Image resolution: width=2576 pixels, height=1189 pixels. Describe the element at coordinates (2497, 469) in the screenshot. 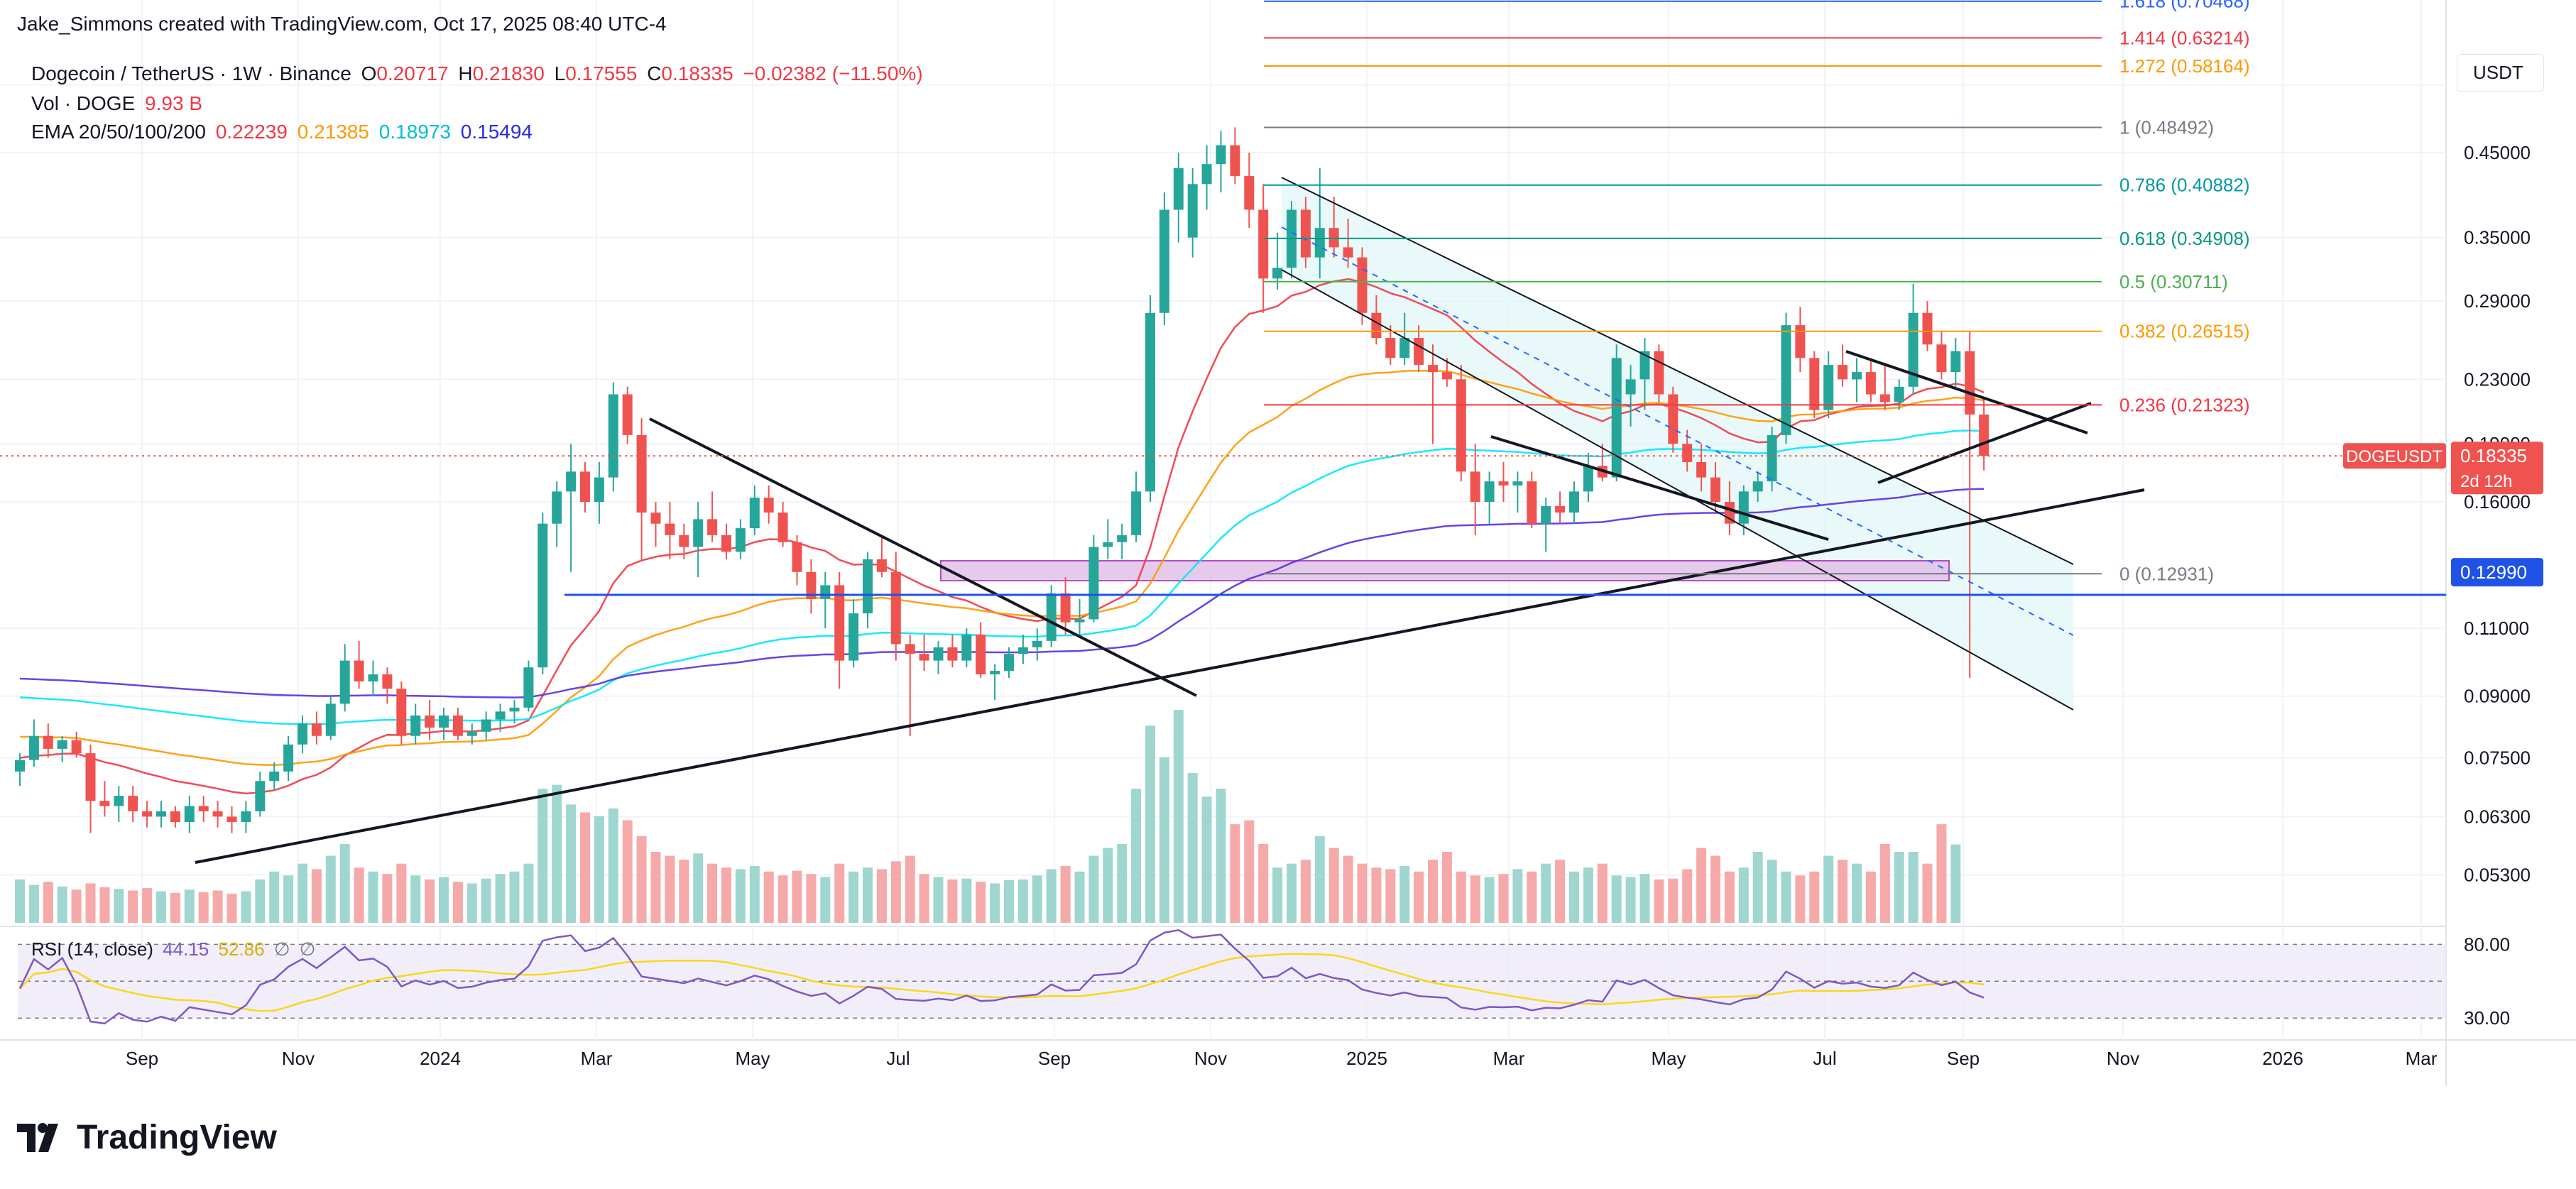

I see `last-price-tag-bg` at that location.